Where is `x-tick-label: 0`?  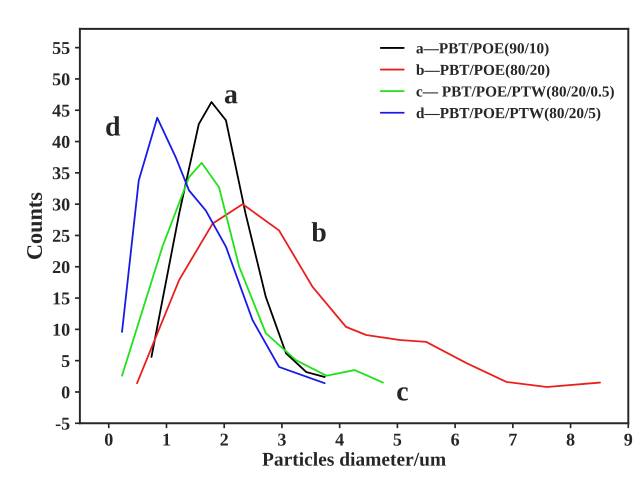
x-tick-label: 0 is located at coordinates (108, 440).